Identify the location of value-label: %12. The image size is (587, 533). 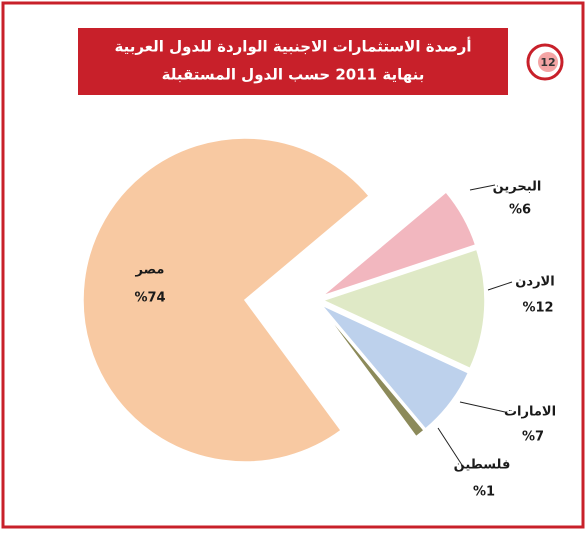
(537, 308).